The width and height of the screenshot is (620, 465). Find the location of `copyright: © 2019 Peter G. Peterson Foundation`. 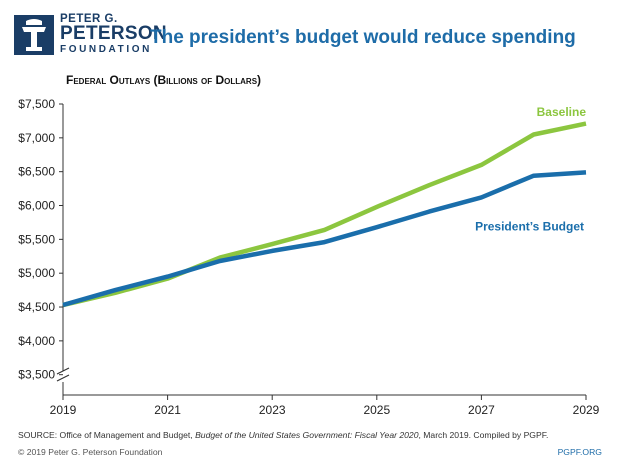

copyright: © 2019 Peter G. Peterson Foundation is located at coordinates (90, 452).